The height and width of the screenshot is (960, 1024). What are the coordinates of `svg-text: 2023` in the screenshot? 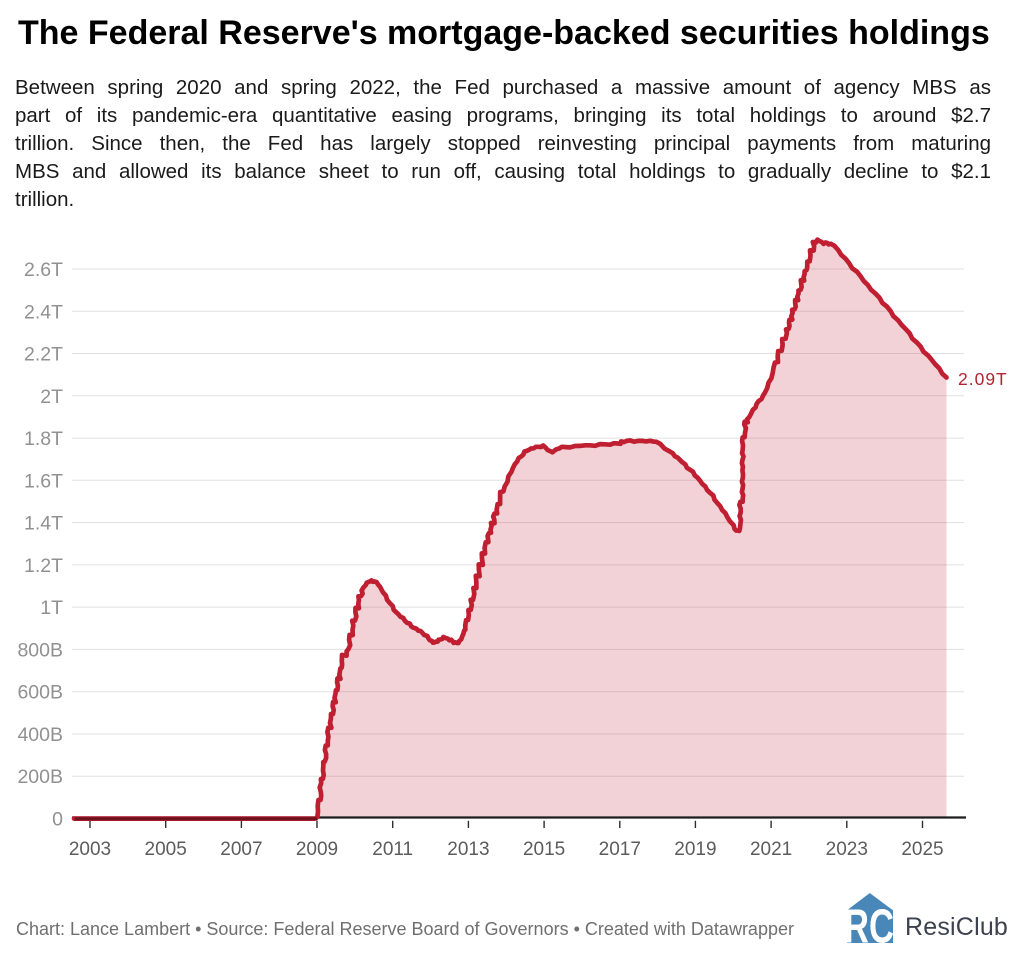 It's located at (847, 849).